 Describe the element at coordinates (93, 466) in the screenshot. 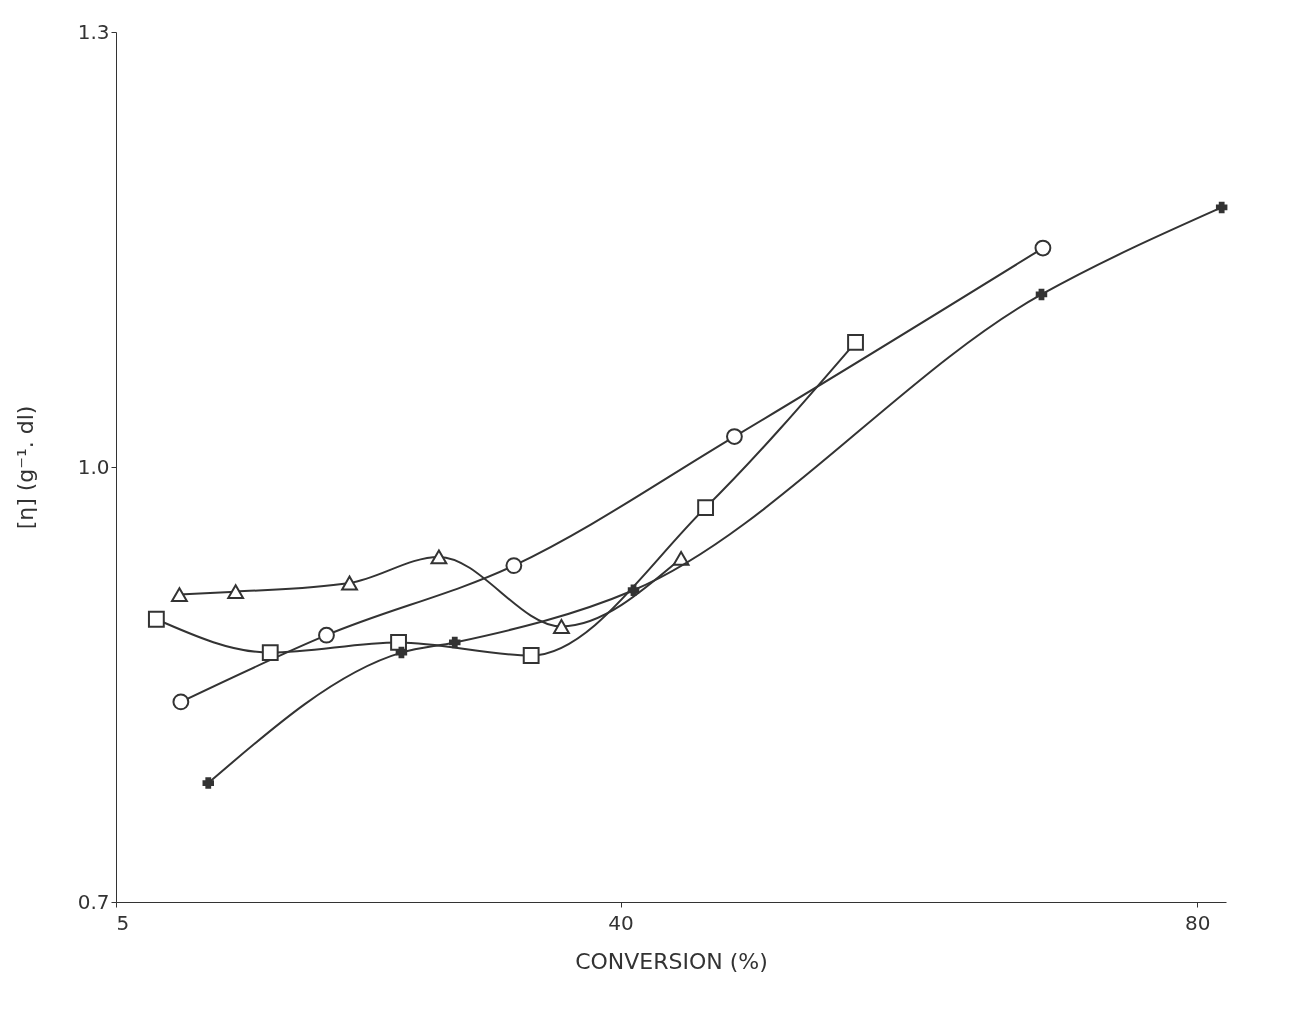

I see `y-tick-label: 1.0` at that location.